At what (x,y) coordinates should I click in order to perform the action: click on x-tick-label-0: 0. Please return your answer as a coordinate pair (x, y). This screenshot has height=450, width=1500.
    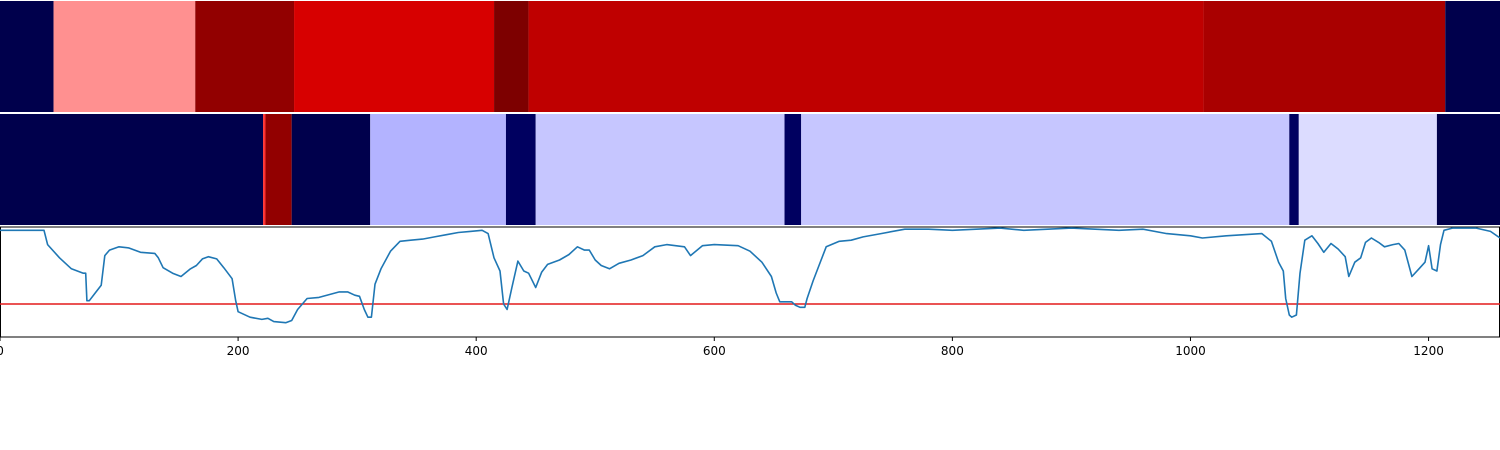
    Looking at the image, I should click on (2, 351).